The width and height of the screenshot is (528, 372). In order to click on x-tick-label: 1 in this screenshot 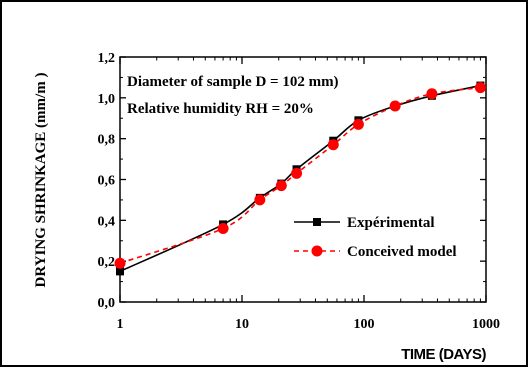, I will do `click(120, 324)`.